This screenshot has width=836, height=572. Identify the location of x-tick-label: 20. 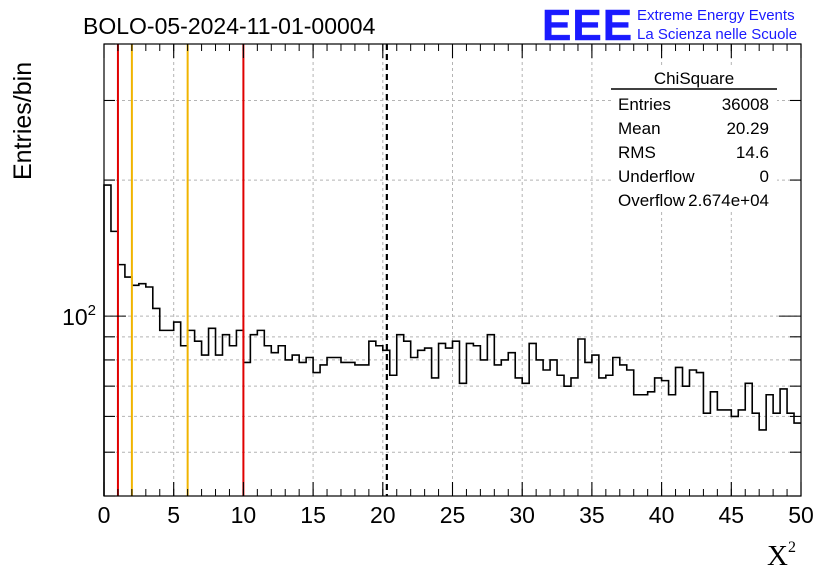
(383, 515).